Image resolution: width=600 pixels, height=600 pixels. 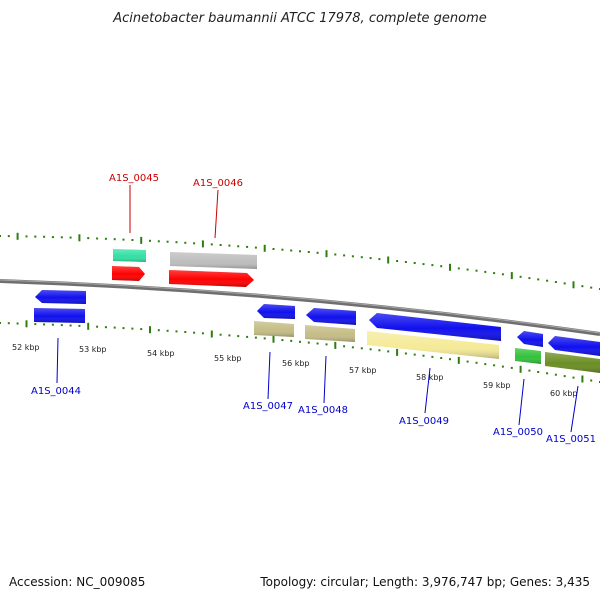 What do you see at coordinates (268, 406) in the screenshot?
I see `label-A1S_0047: A1S_0047` at bounding box center [268, 406].